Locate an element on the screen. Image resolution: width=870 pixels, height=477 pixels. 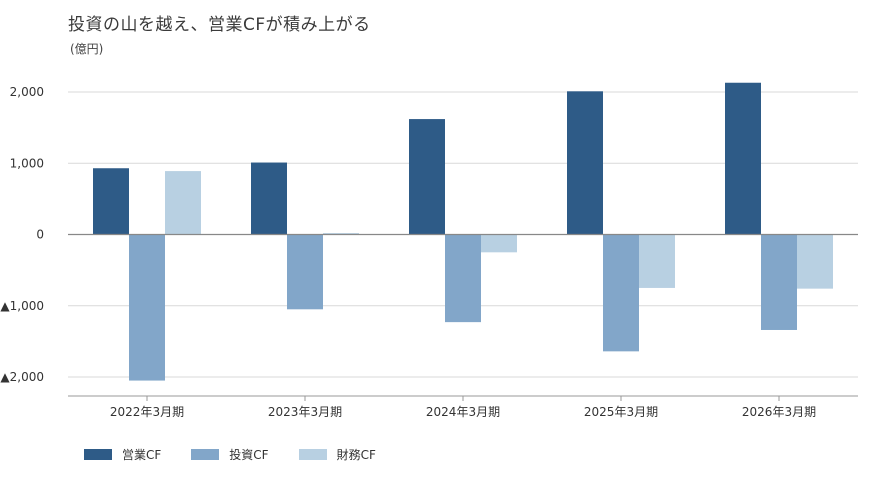
legend-label-financing: 財務CF is located at coordinates (356, 455).